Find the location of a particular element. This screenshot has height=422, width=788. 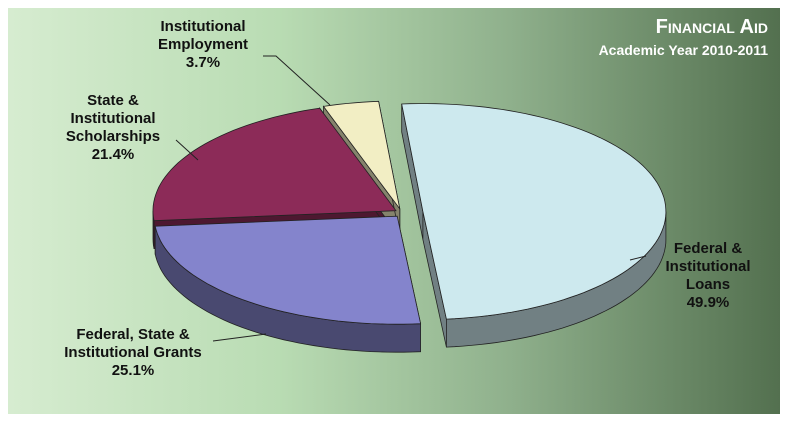

category-label: Federal, State & Institutional Grants is located at coordinates (133, 343).